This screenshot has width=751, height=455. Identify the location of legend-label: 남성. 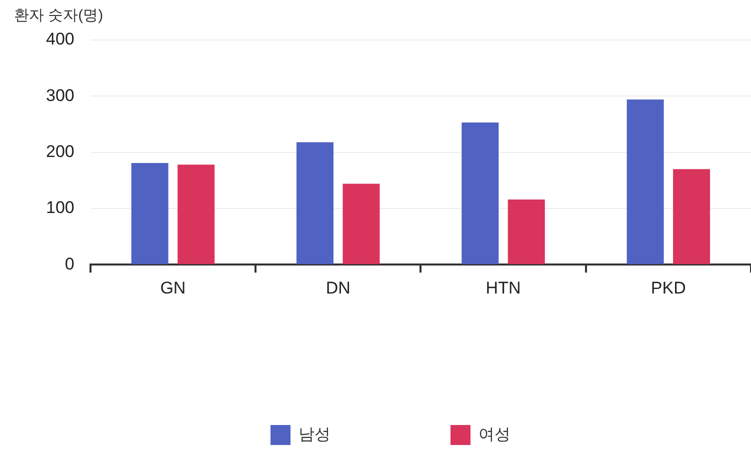
(314, 435).